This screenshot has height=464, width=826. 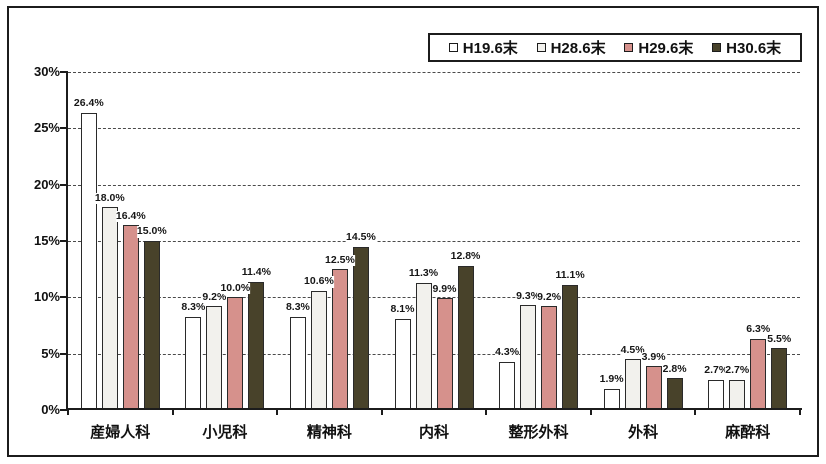 What do you see at coordinates (46, 297) in the screenshot?
I see `y-tick-label: 10%` at bounding box center [46, 297].